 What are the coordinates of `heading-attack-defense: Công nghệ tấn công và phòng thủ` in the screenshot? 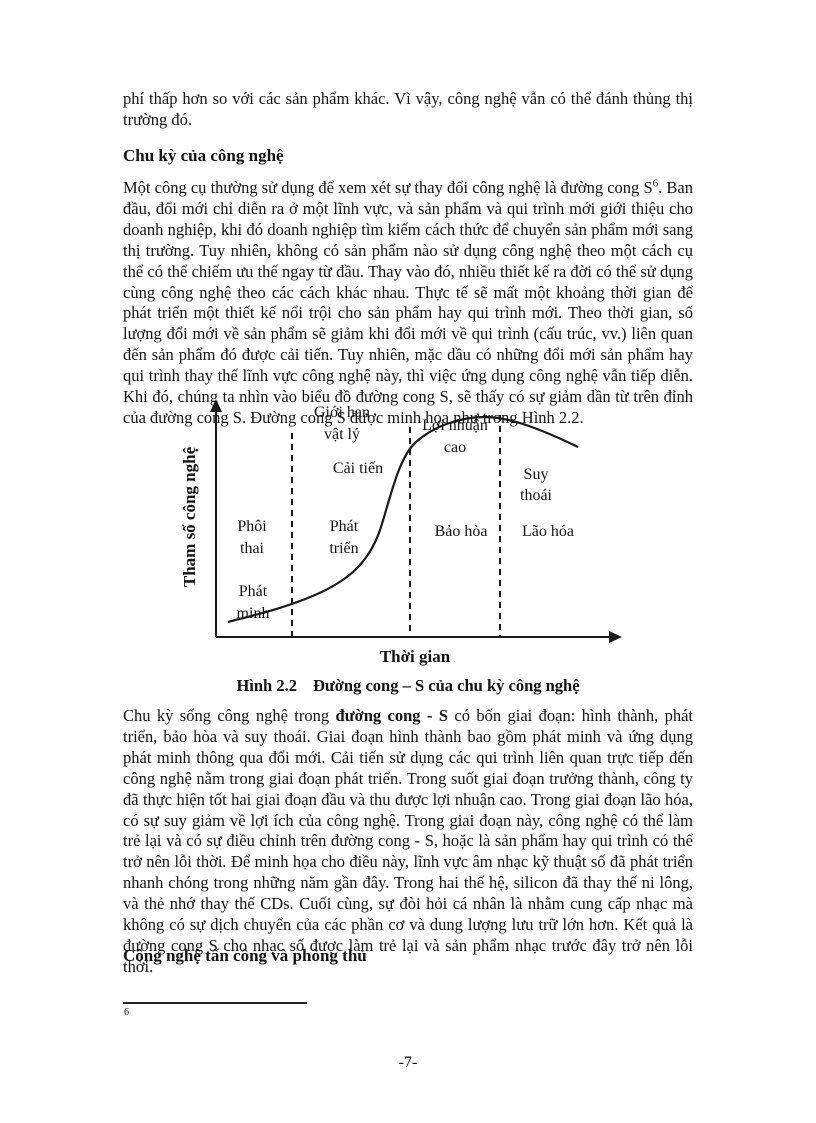 It's located at (245, 955).